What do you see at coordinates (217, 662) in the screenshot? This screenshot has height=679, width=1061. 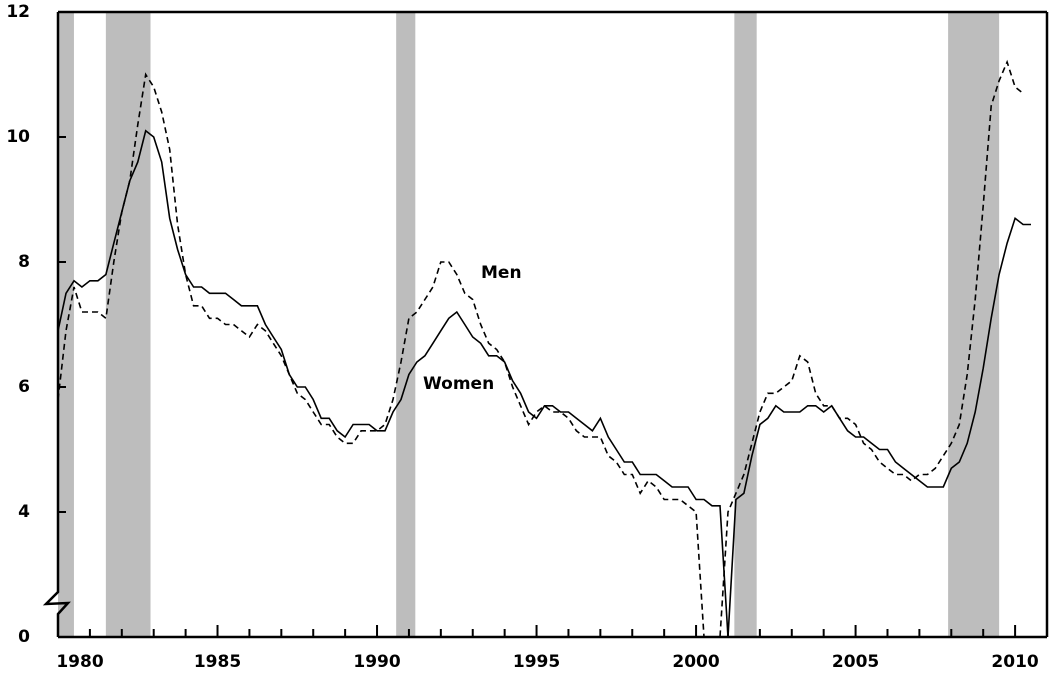 I see `x-tick-label: 1985` at bounding box center [217, 662].